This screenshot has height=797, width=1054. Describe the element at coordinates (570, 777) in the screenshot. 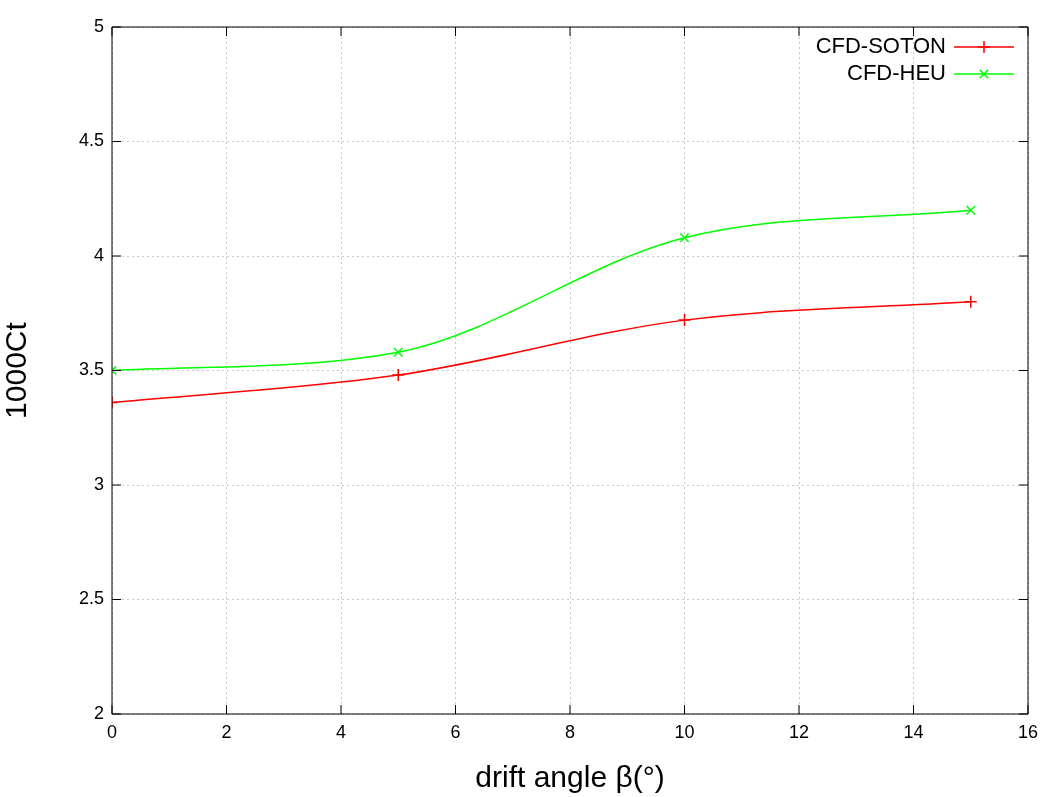

I see `x-axis-title: drift angle β(°)` at that location.